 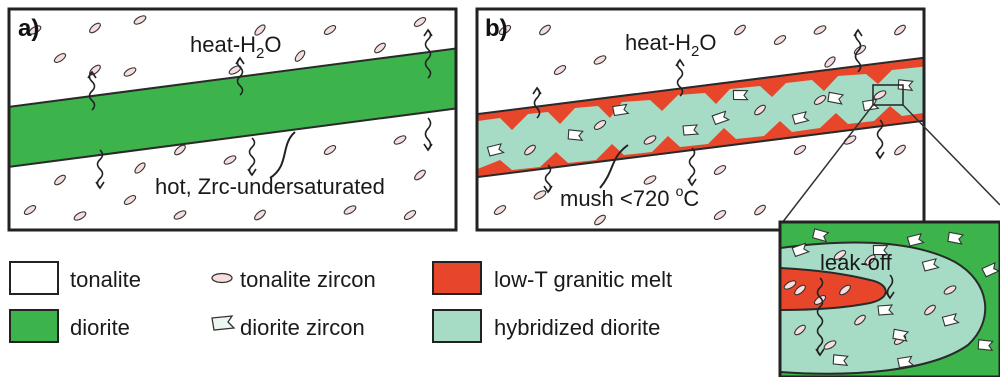 I want to click on panel-a-letter: a), so click(x=28, y=28).